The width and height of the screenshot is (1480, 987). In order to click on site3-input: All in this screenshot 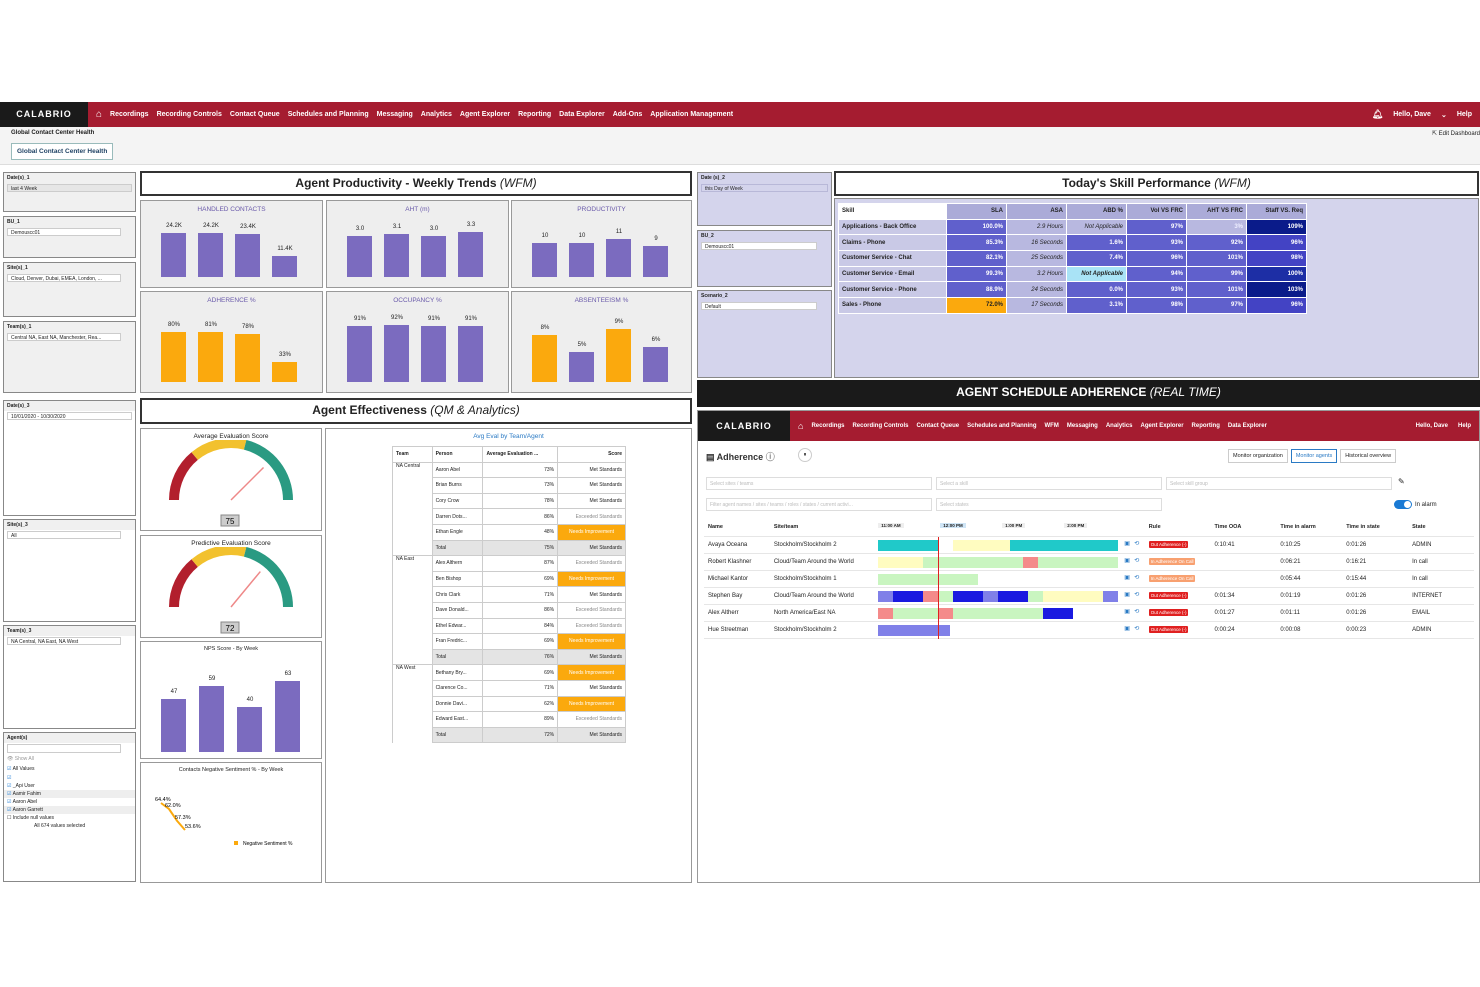, I will do `click(64, 535)`.